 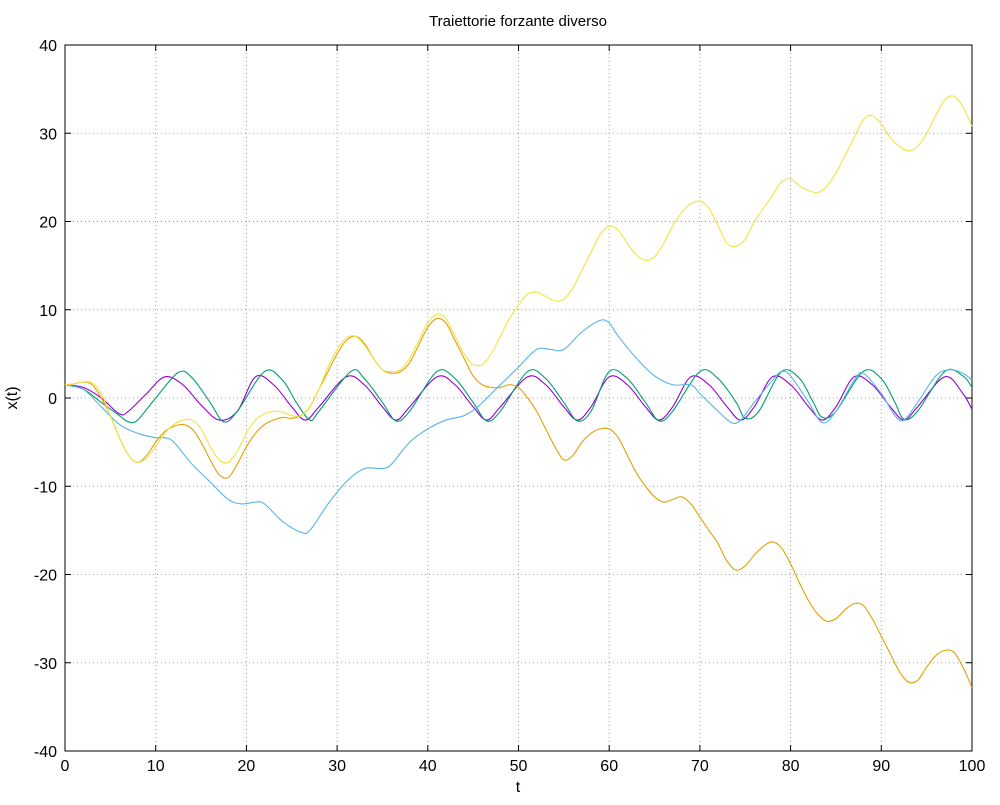 I want to click on y-tick-label: -20, so click(x=45, y=576).